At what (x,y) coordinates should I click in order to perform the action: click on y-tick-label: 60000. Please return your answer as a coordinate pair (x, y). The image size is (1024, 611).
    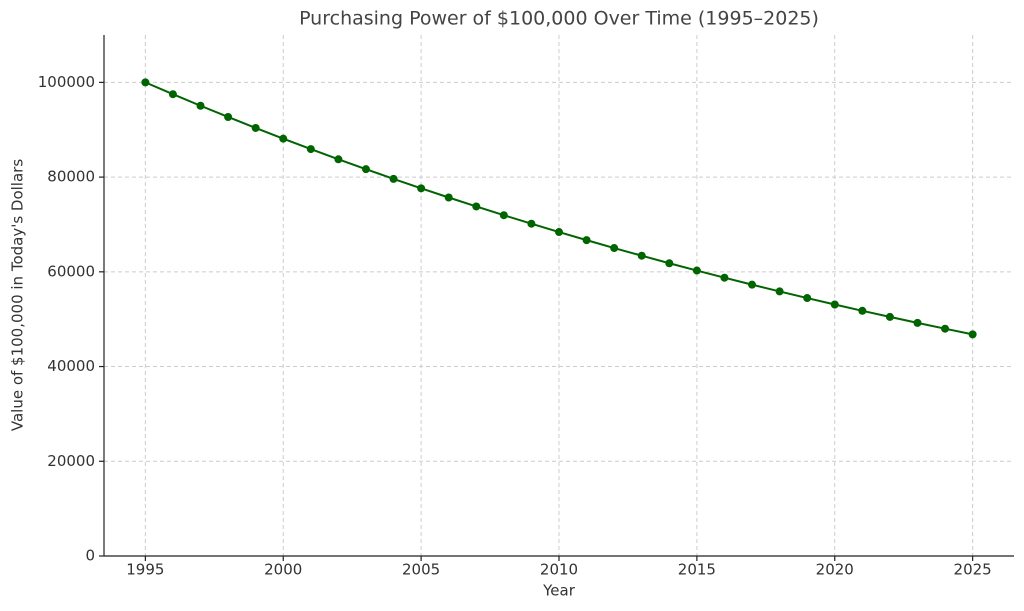
    Looking at the image, I should click on (71, 271).